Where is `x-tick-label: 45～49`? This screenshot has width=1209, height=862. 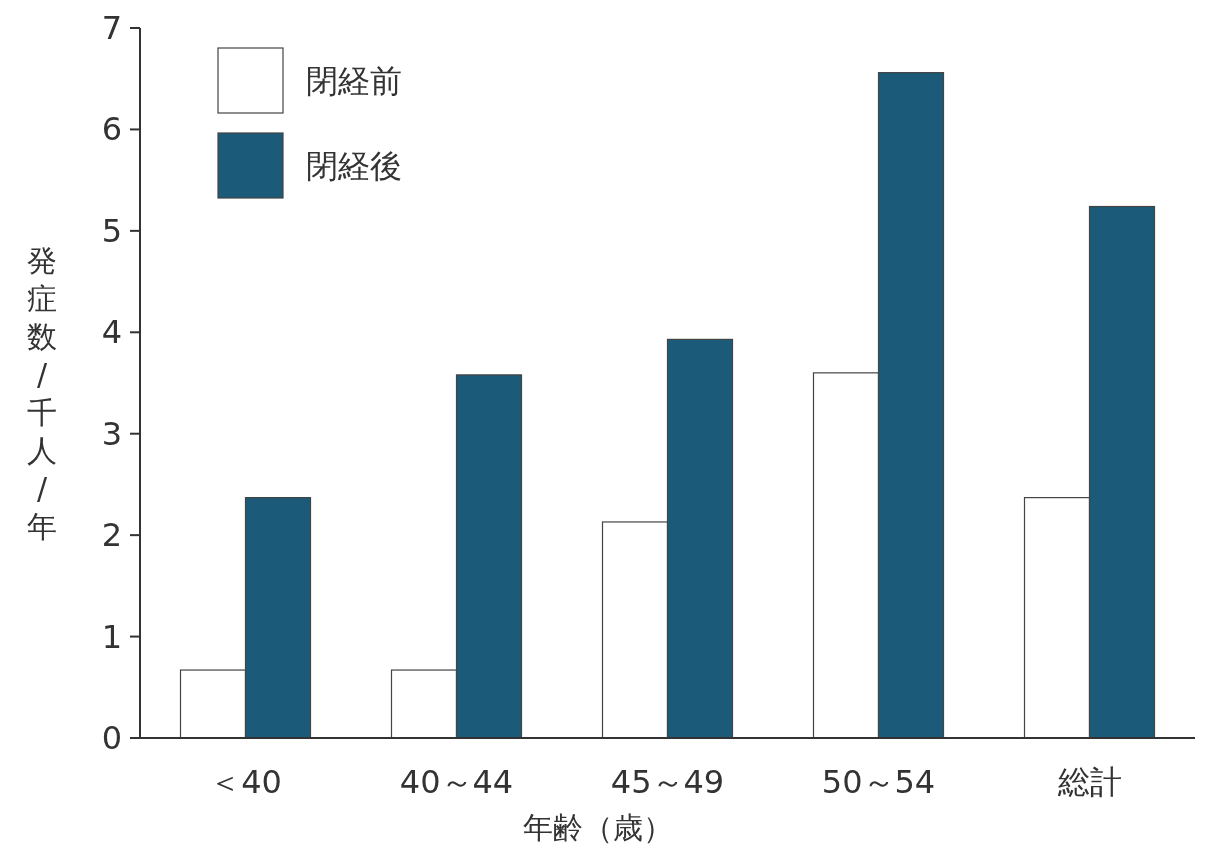
x-tick-label: 45～49 is located at coordinates (667, 782).